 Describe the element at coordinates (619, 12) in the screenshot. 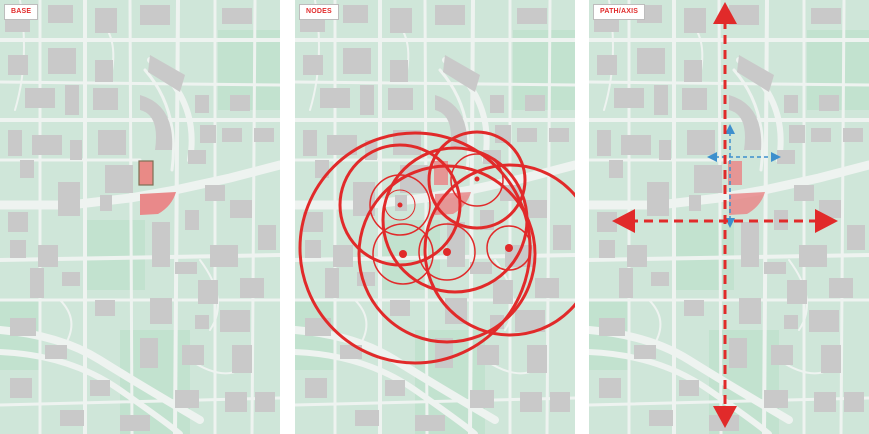

I see `panel-label-path-axis: PATH/AXIS` at that location.